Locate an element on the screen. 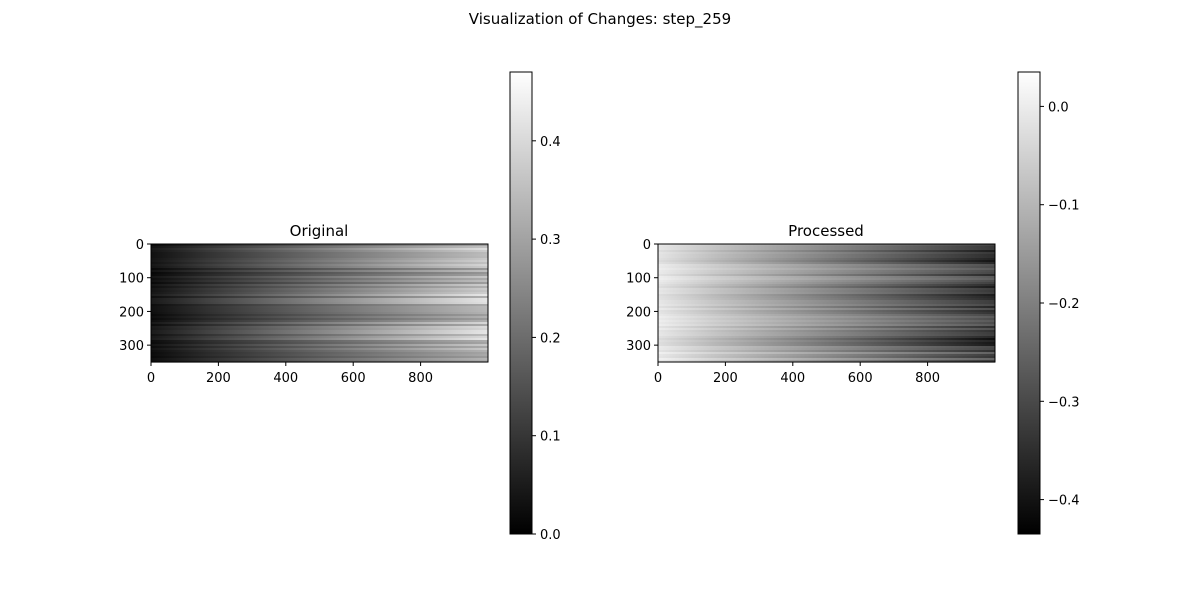  colorbar-tick-label: −0.1 is located at coordinates (1064, 206).